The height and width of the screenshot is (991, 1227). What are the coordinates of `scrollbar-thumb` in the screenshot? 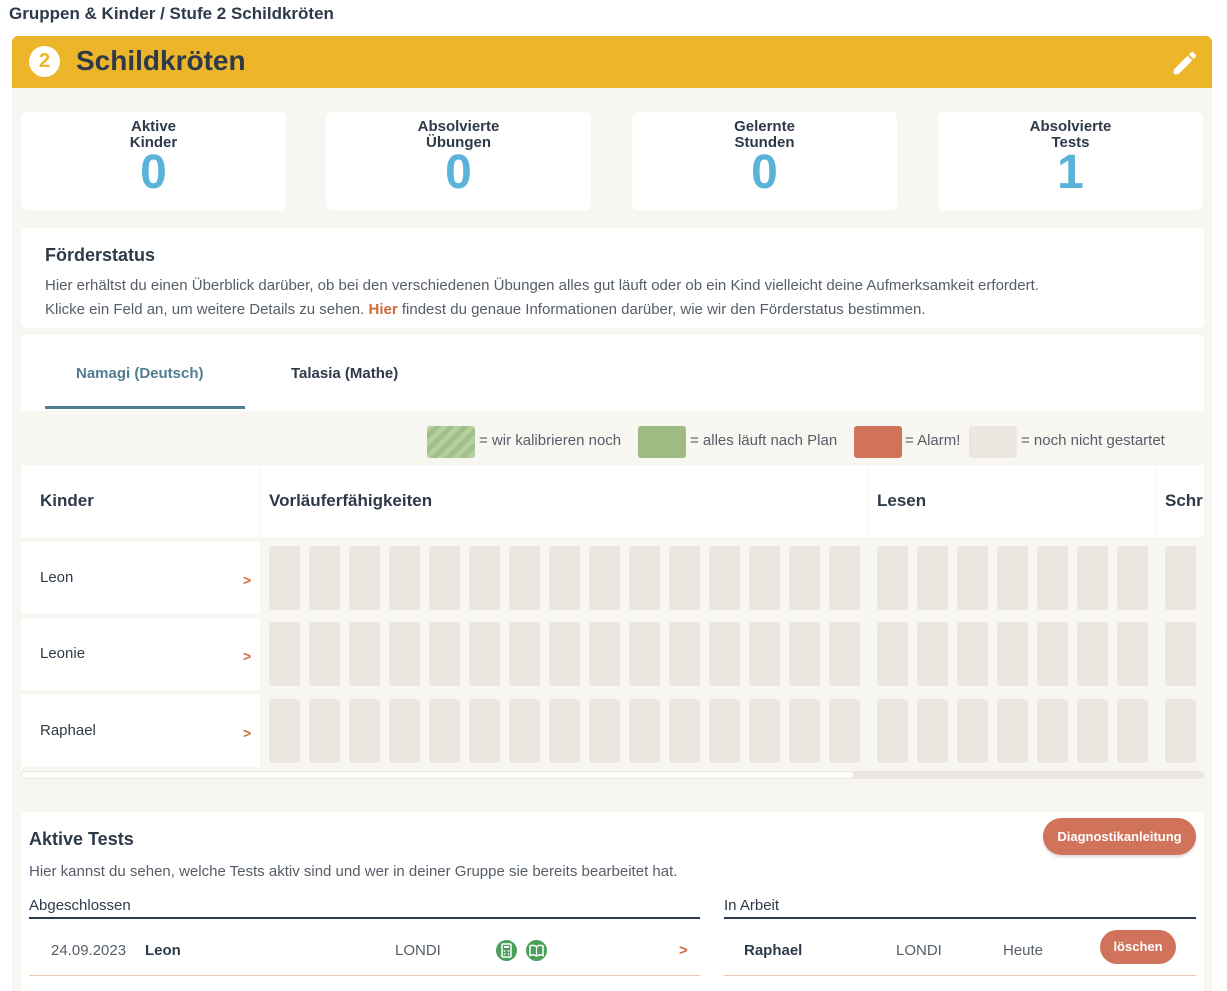 It's located at (437, 775).